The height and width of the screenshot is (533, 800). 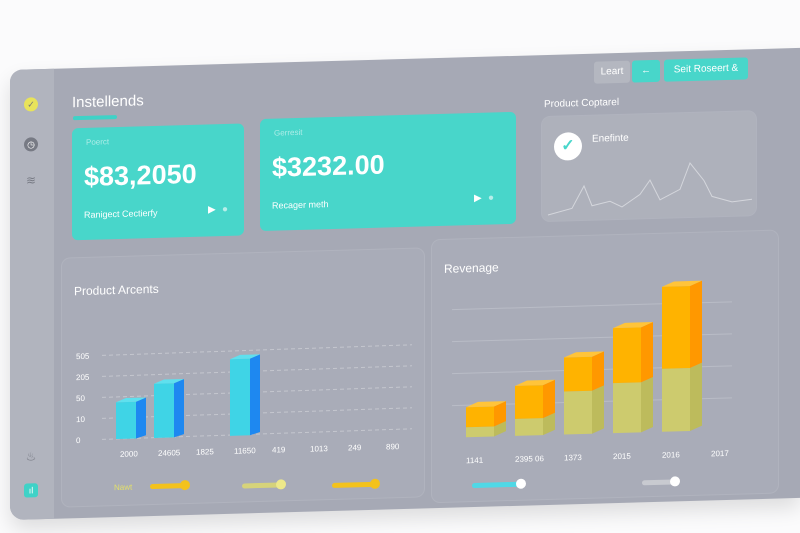 I want to click on y-tick-label: 505, so click(x=83, y=356).